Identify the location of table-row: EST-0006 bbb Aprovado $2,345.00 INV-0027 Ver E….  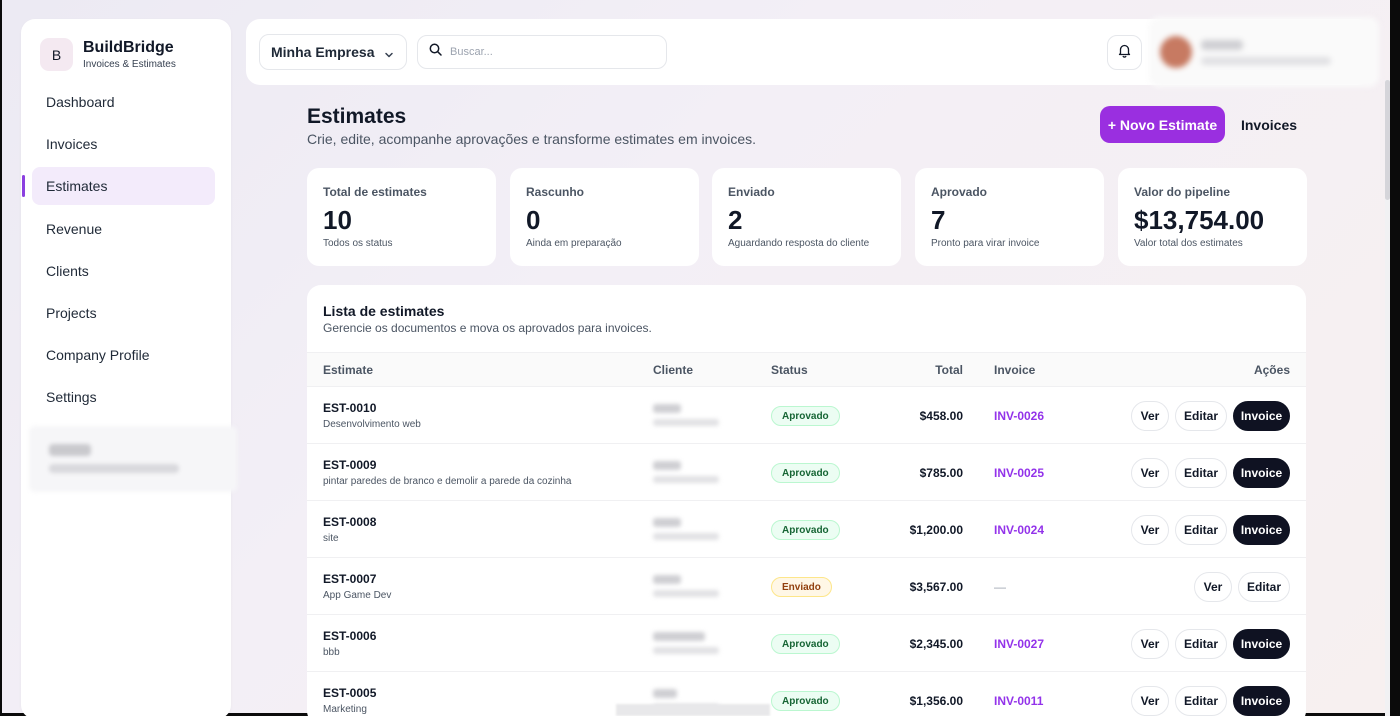
(806, 643).